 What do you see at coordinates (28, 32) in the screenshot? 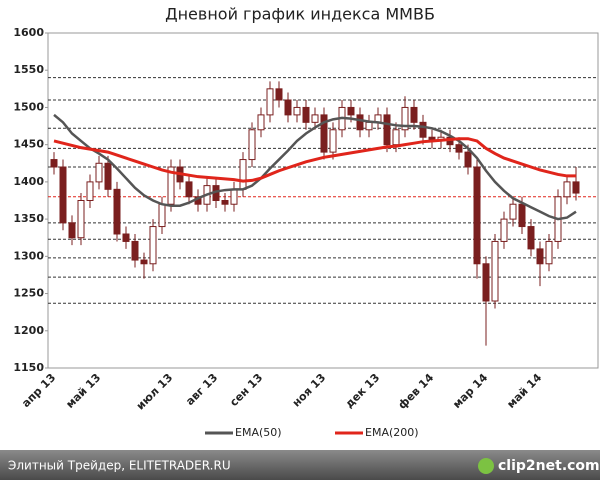
I see `y-tick-label: 1600` at bounding box center [28, 32].